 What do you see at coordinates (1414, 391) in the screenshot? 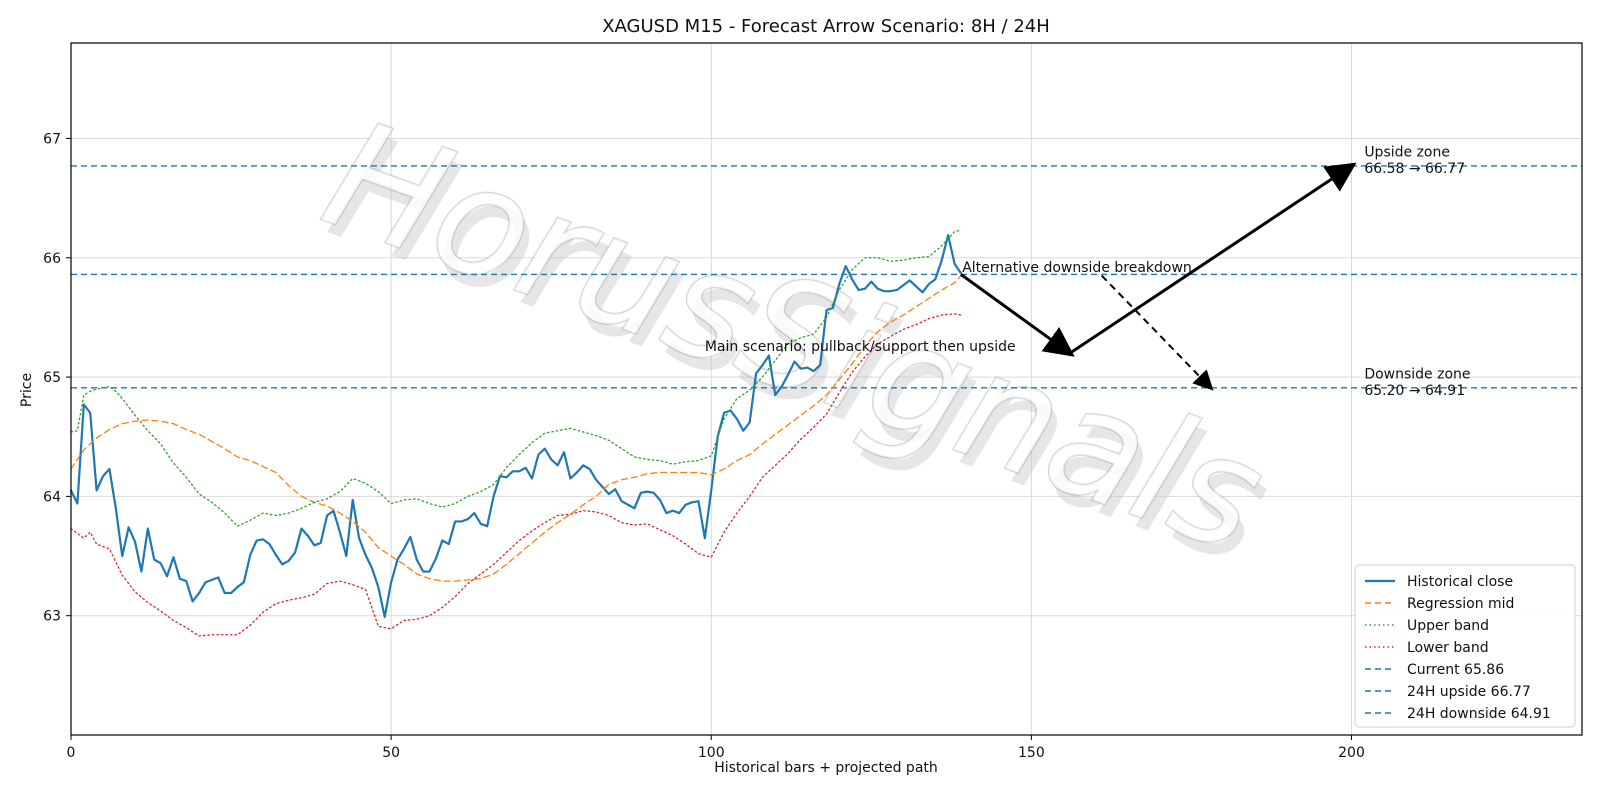
I see `downside-zone-range: 65.20 → 64.91` at bounding box center [1414, 391].